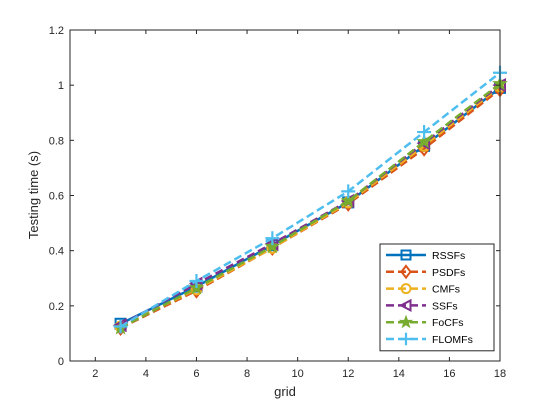 The width and height of the screenshot is (540, 405). I want to click on x-tick-label: 2, so click(95, 374).